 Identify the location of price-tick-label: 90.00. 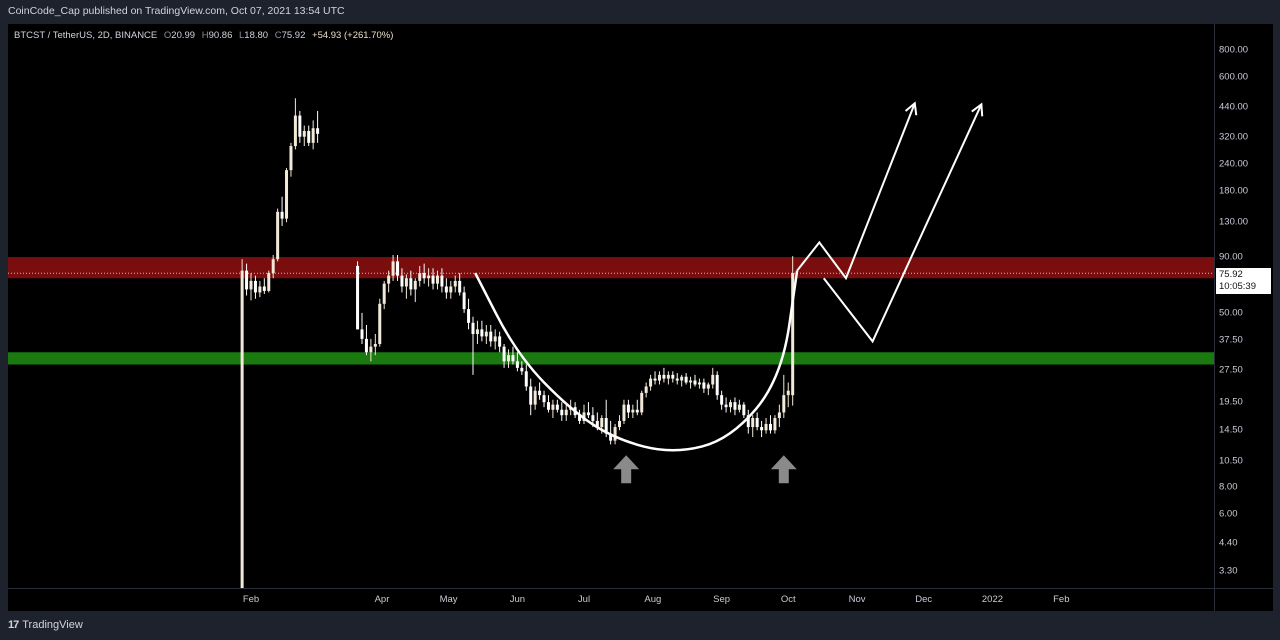
(1231, 257).